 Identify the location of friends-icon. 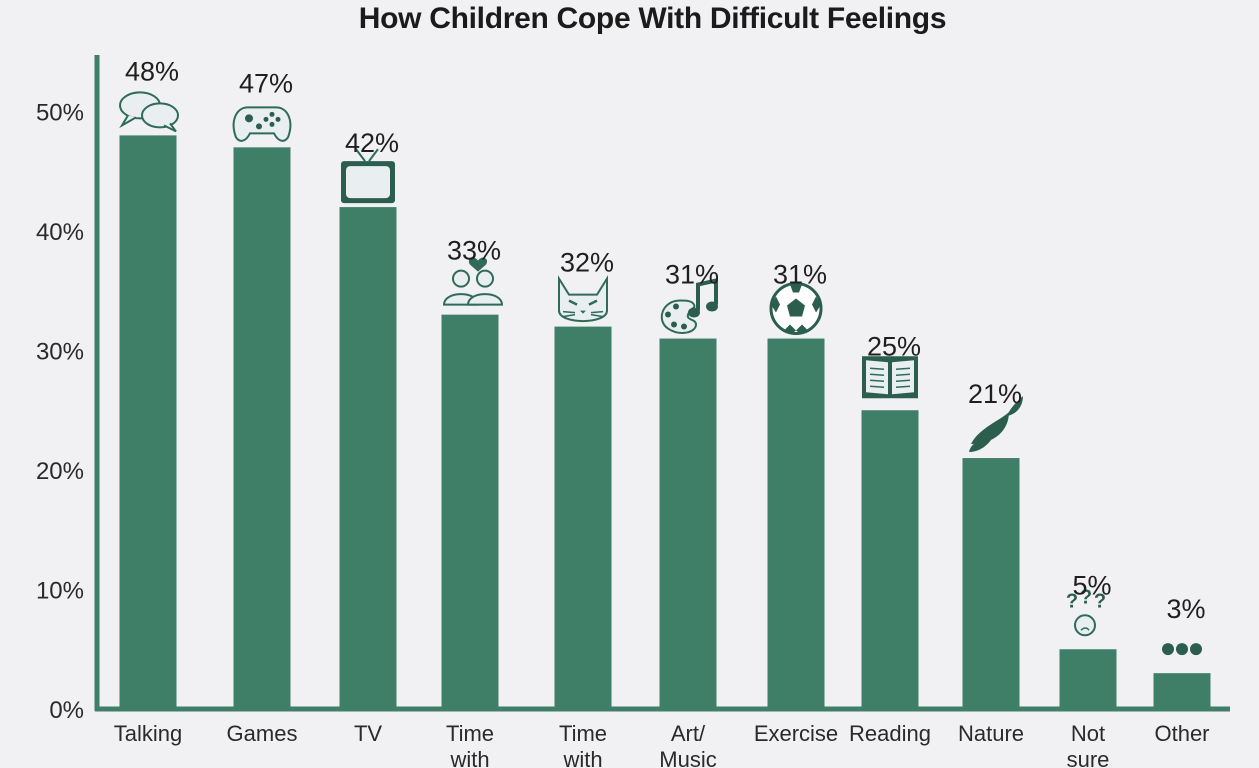
(473, 281).